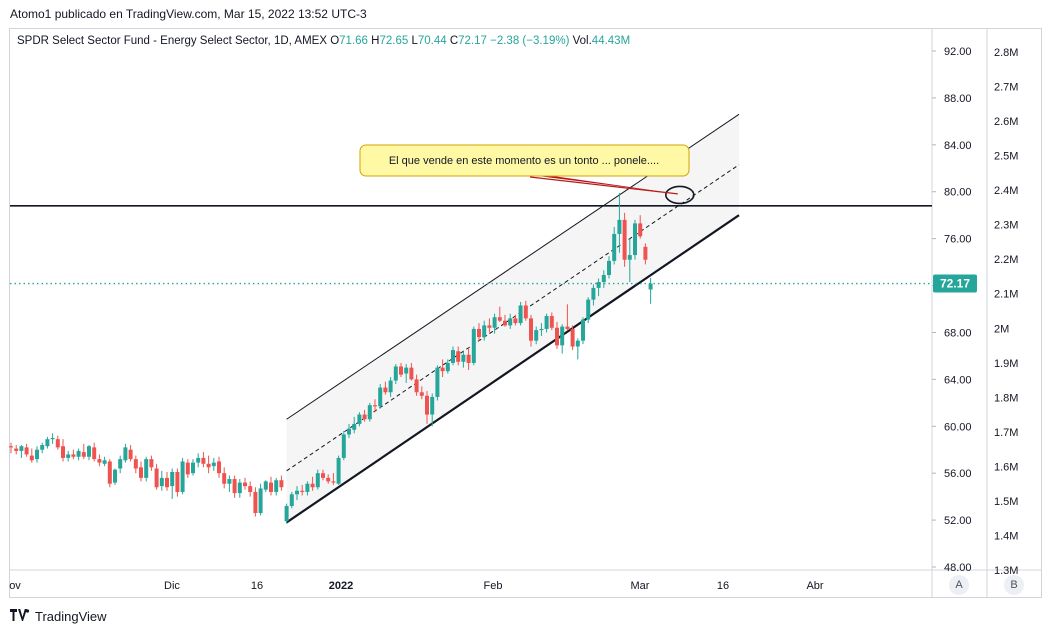 The image size is (1053, 635). What do you see at coordinates (530, 41) in the screenshot?
I see `legend-change: −2.38 (−3.19%)` at bounding box center [530, 41].